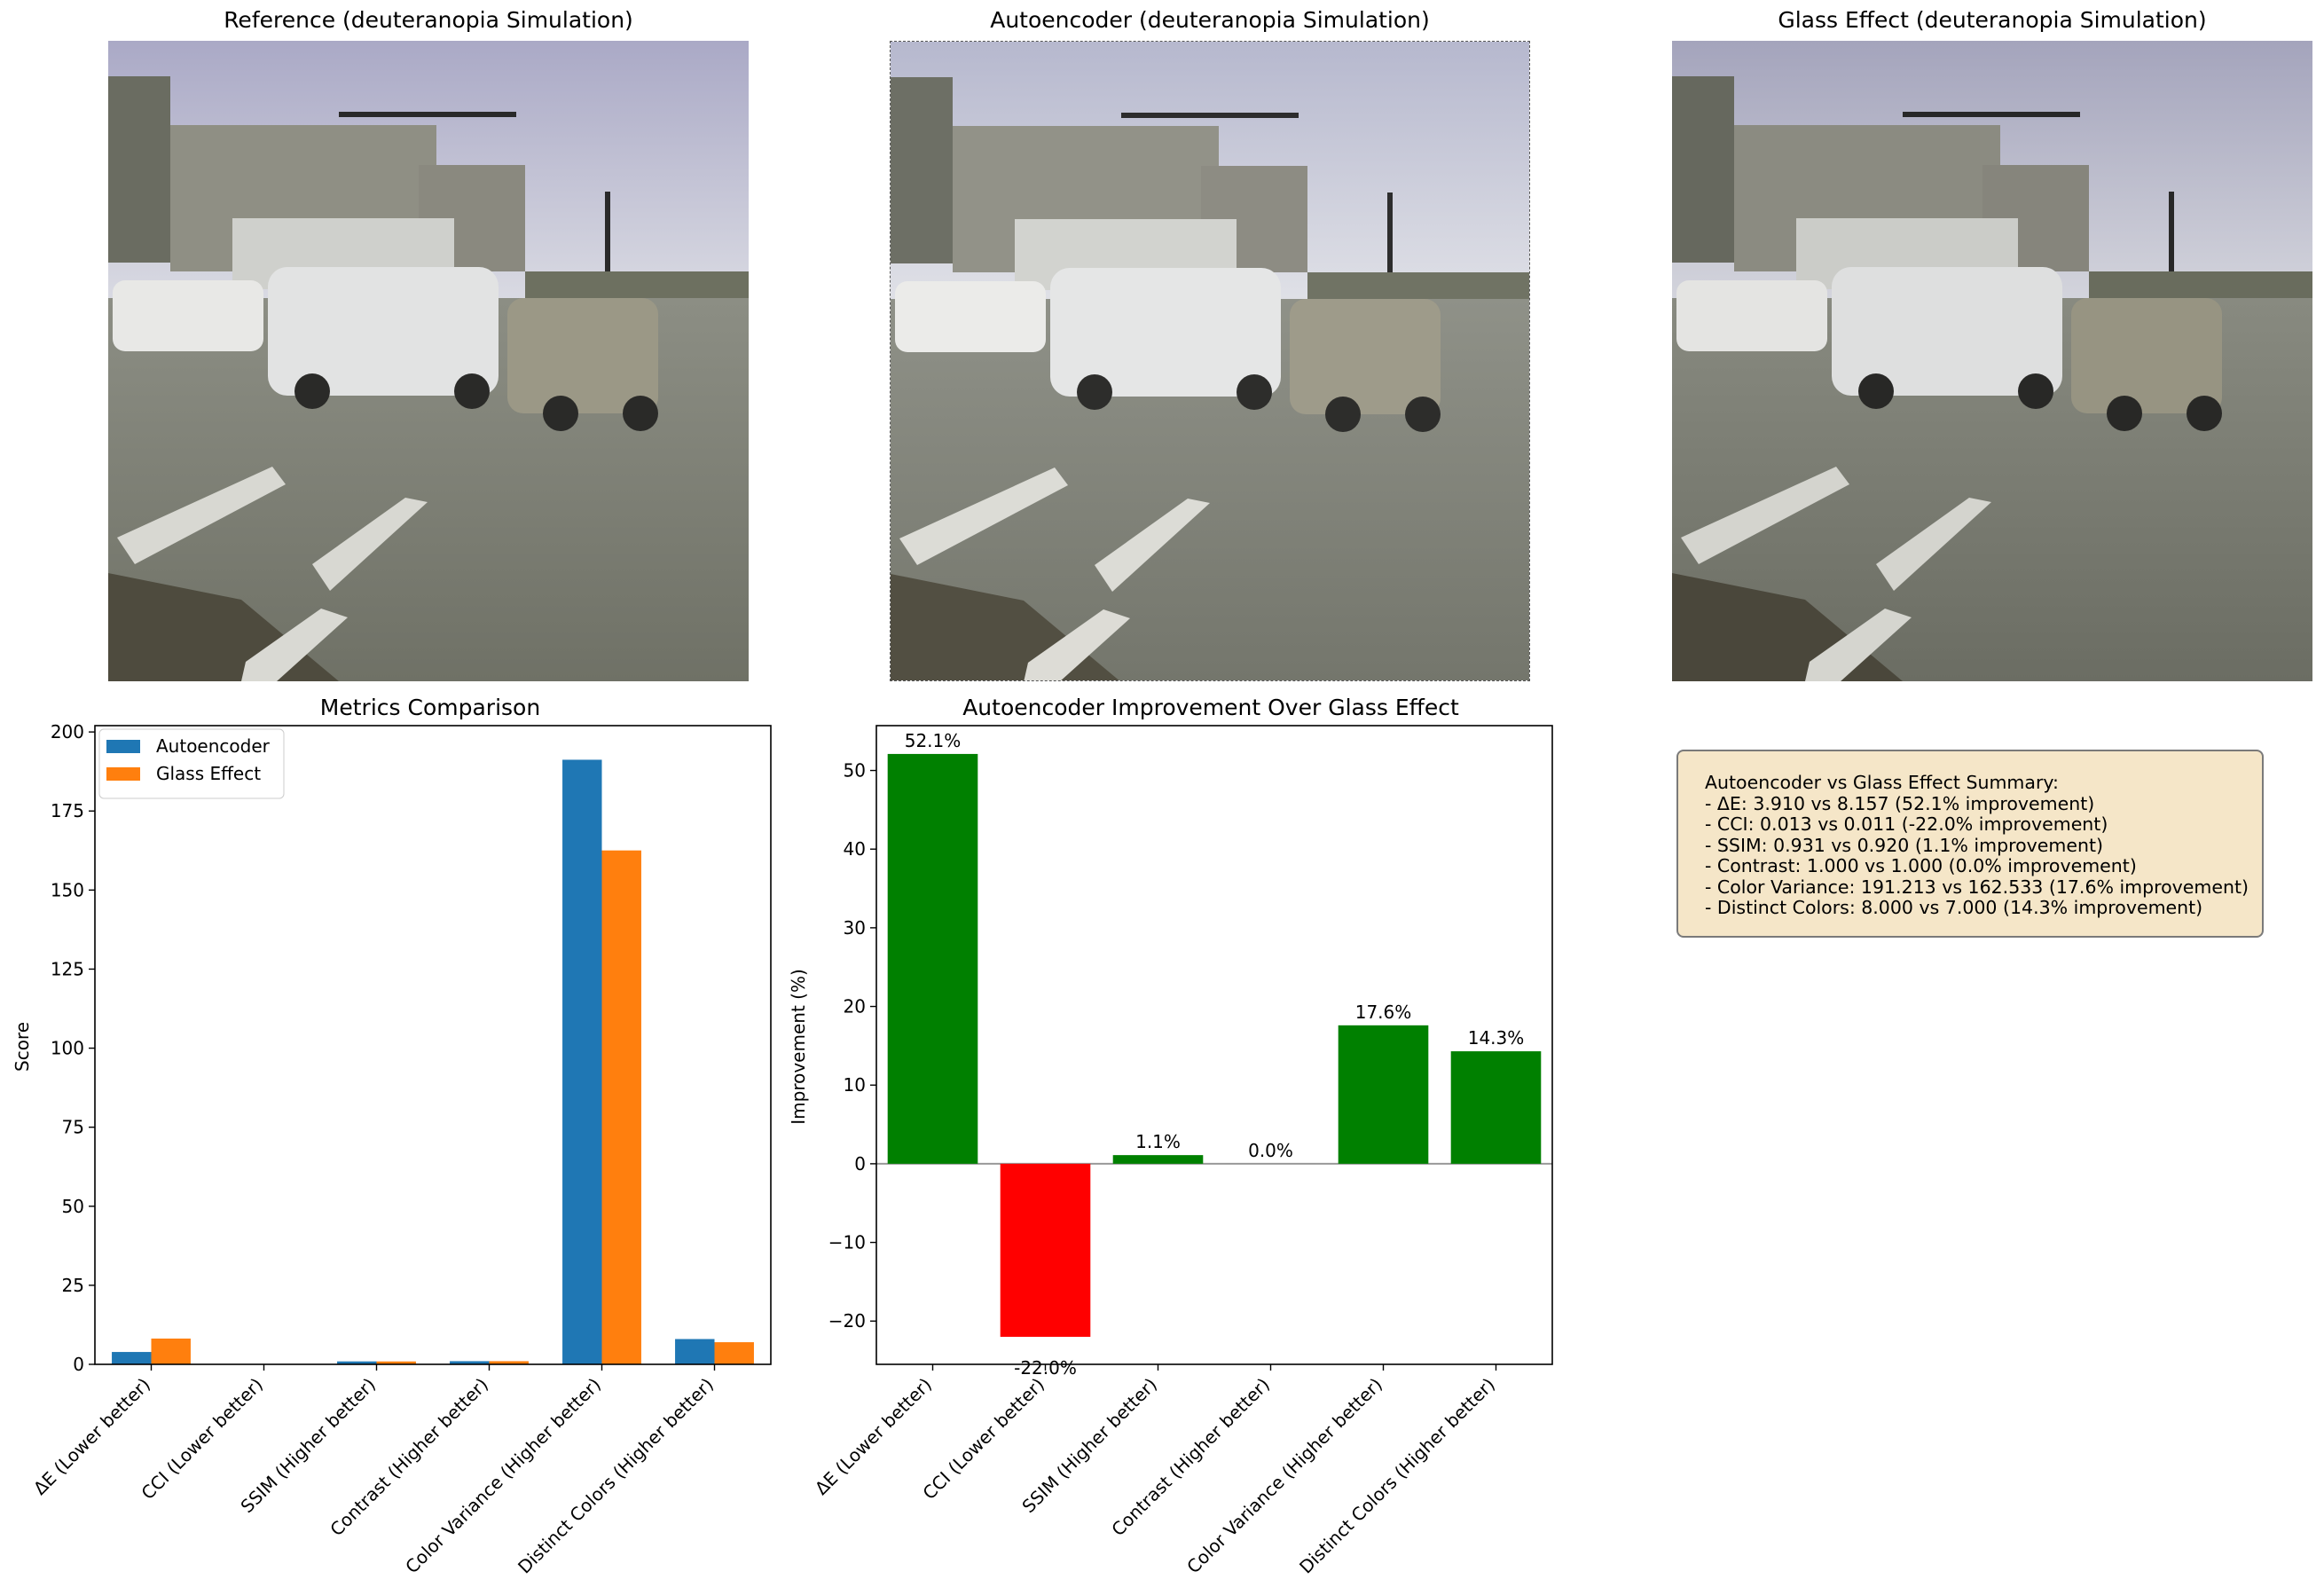 This screenshot has height=1587, width=2324. What do you see at coordinates (1496, 1038) in the screenshot?
I see `bar-value-label: 14.3%` at bounding box center [1496, 1038].